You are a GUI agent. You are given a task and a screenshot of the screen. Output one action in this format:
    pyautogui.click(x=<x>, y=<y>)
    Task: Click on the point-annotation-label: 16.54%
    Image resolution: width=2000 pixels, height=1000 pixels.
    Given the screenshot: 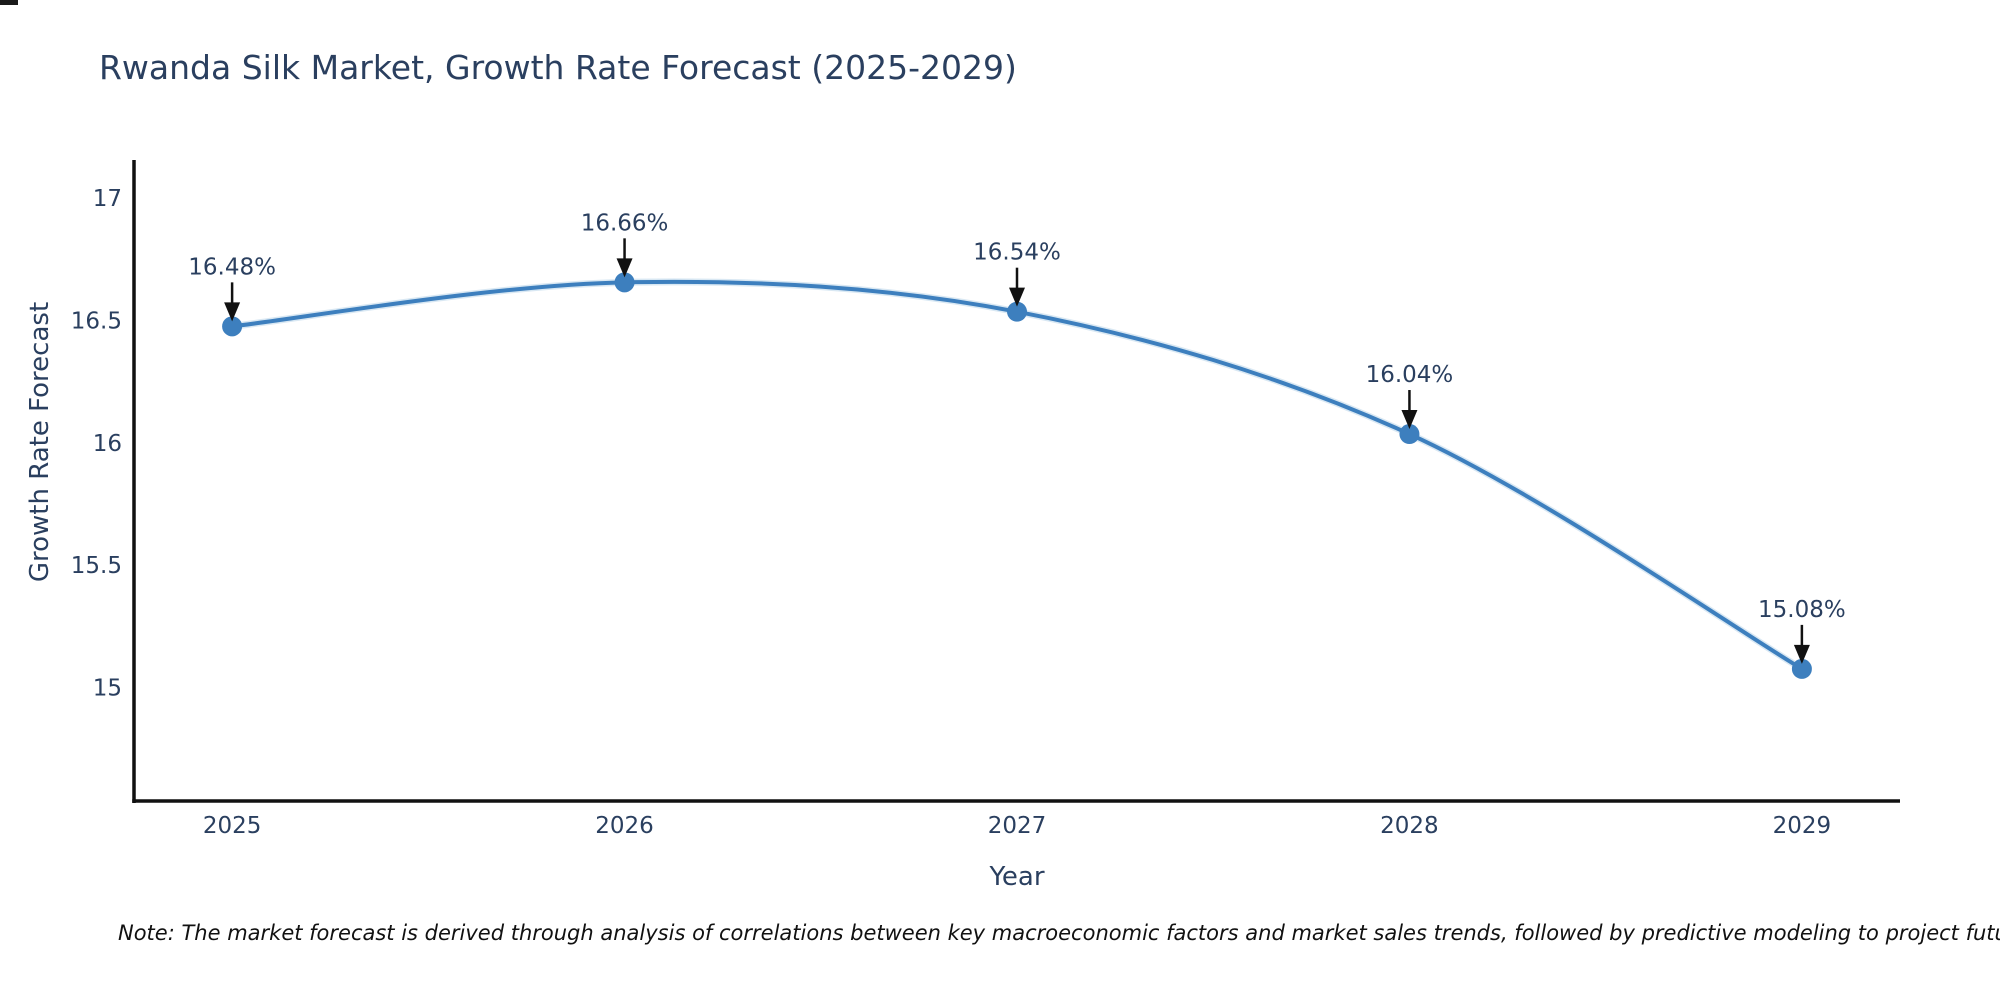 What is the action you would take?
    pyautogui.click(x=1017, y=253)
    